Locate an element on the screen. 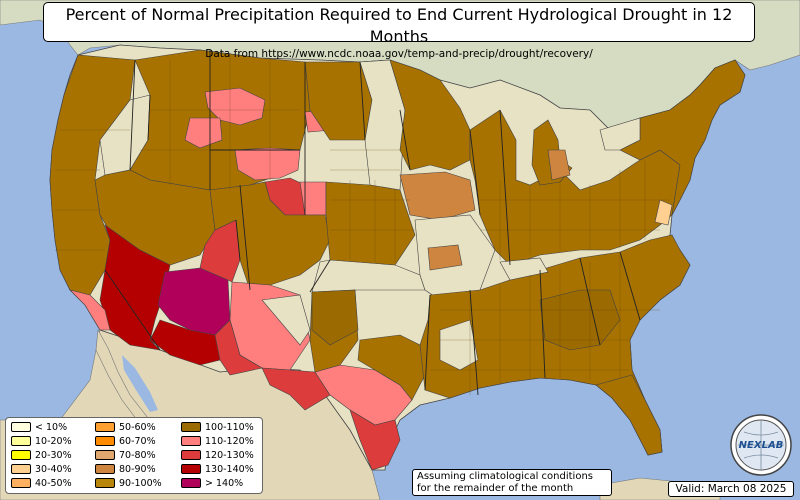 Image resolution: width=800 pixels, height=500 pixels. legend-item: 90-100% is located at coordinates (128, 483).